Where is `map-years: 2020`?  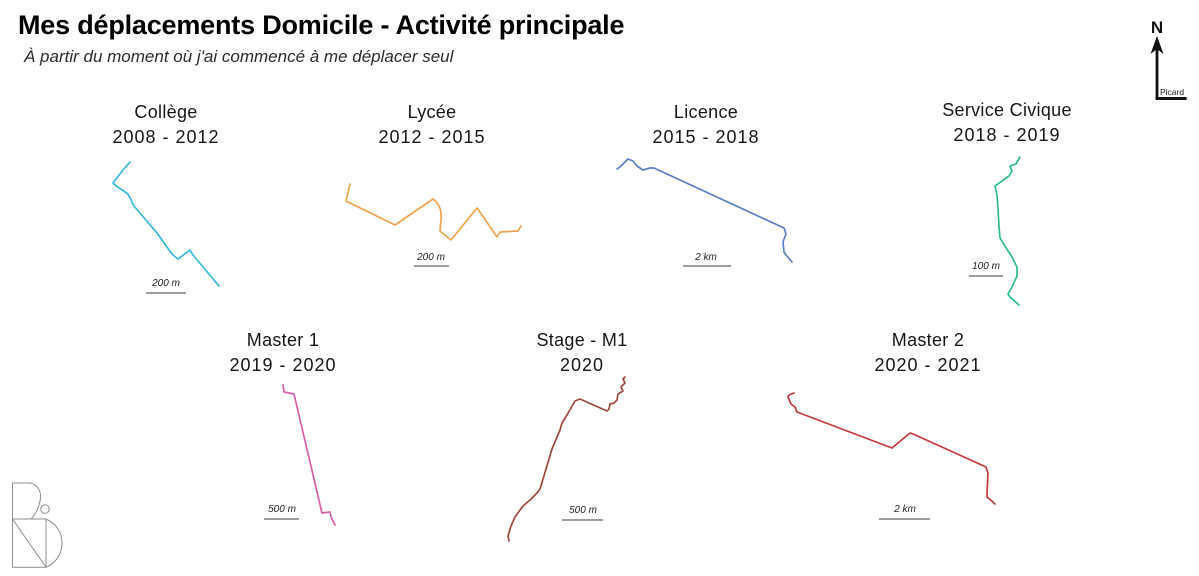
map-years: 2020 is located at coordinates (582, 365).